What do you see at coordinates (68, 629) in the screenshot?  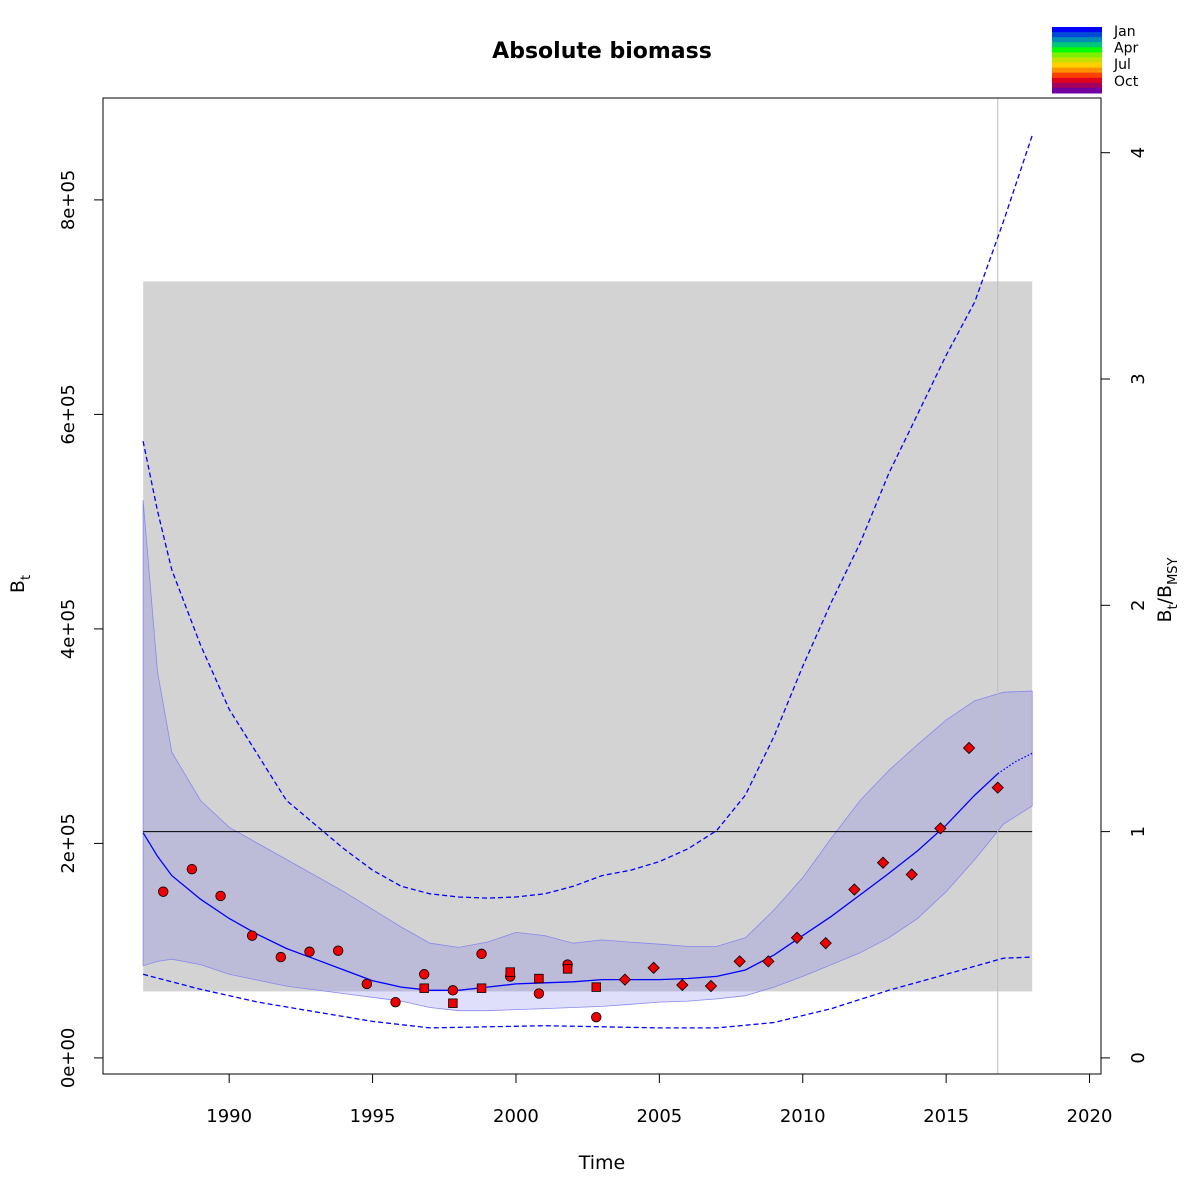 I see `y-tick-label: 4e+05` at bounding box center [68, 629].